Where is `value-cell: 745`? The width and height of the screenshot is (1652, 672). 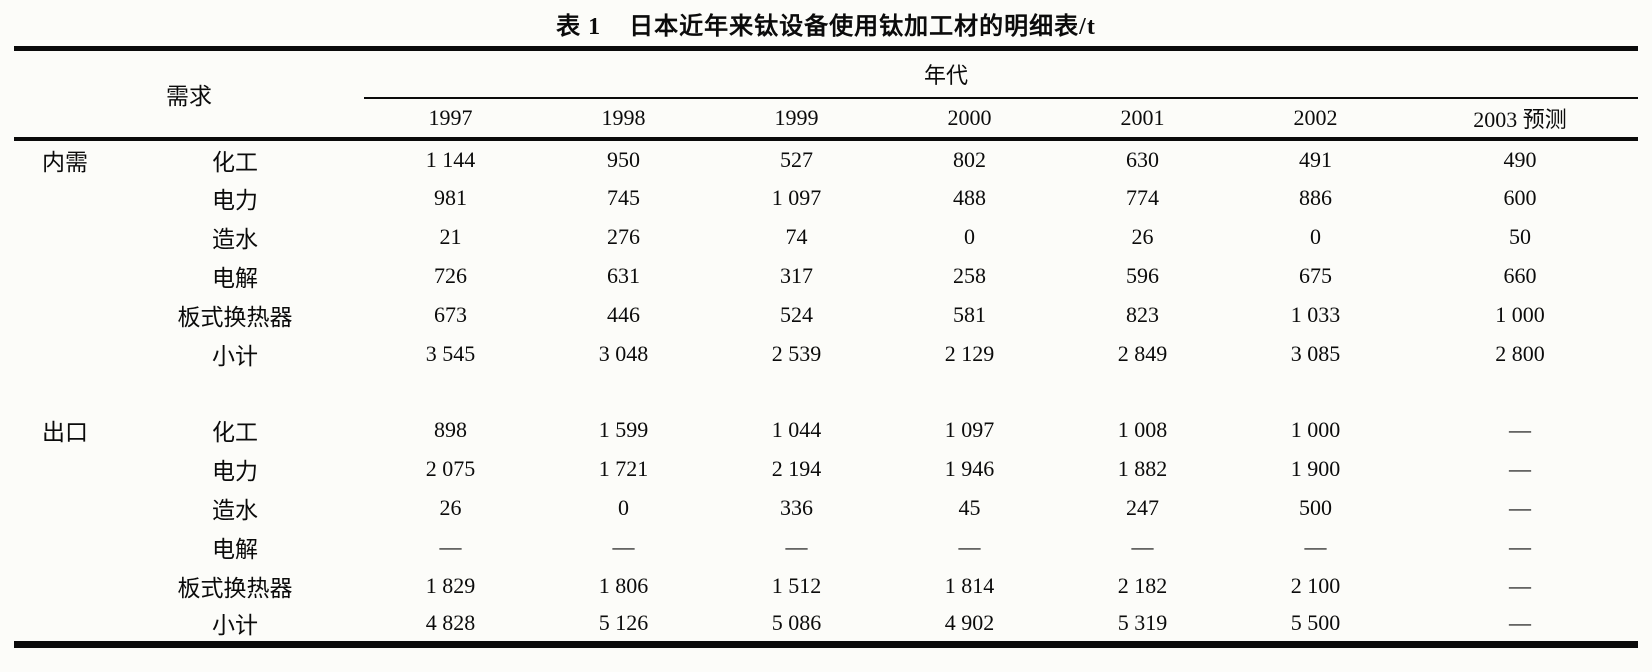
value-cell: 745 is located at coordinates (623, 197).